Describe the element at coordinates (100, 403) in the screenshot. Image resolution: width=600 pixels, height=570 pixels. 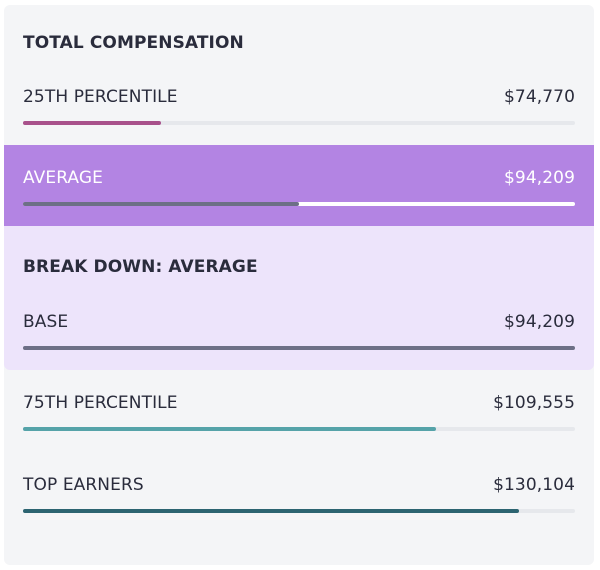
I see `row-label: 75TH PERCENTILE` at that location.